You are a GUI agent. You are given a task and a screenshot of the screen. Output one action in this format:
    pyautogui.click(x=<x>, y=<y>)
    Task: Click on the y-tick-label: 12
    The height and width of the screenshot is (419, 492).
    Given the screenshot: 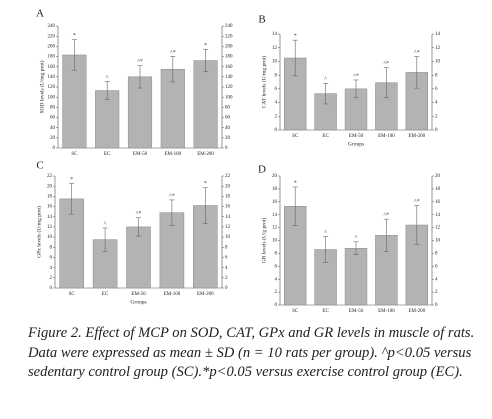 What is the action you would take?
    pyautogui.click(x=50, y=227)
    